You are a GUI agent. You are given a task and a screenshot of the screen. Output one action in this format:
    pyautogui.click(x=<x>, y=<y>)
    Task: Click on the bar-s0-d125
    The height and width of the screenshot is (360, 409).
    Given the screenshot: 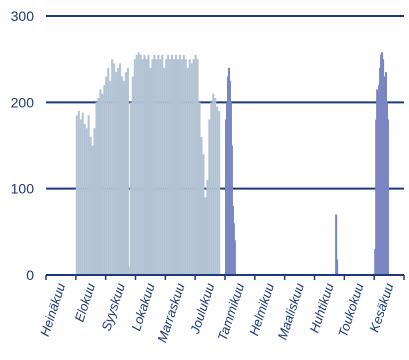 What is the action you would take?
    pyautogui.click(x=199, y=188)
    